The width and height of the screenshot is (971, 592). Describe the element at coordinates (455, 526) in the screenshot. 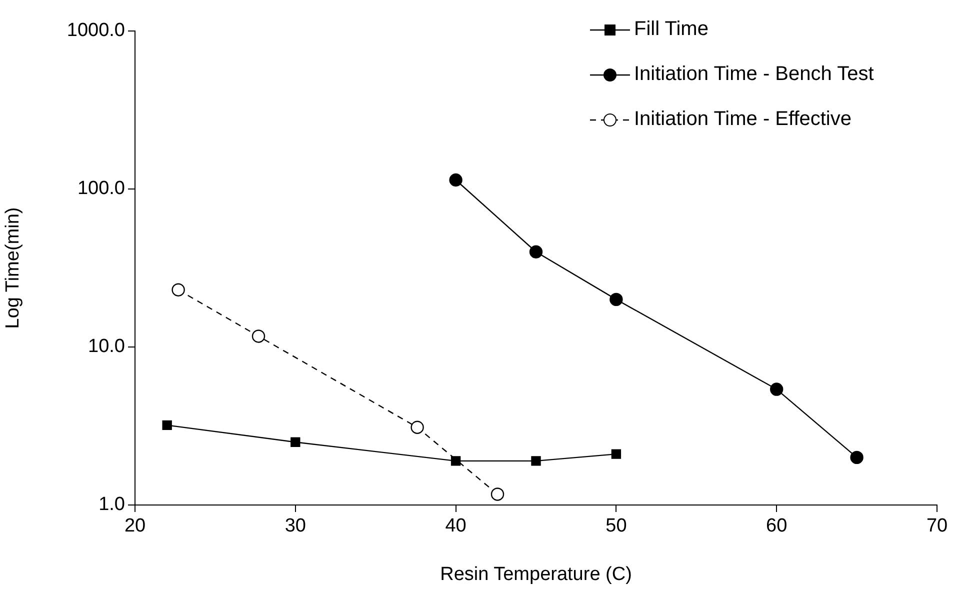

I see `x-tick-label: 40` at that location.